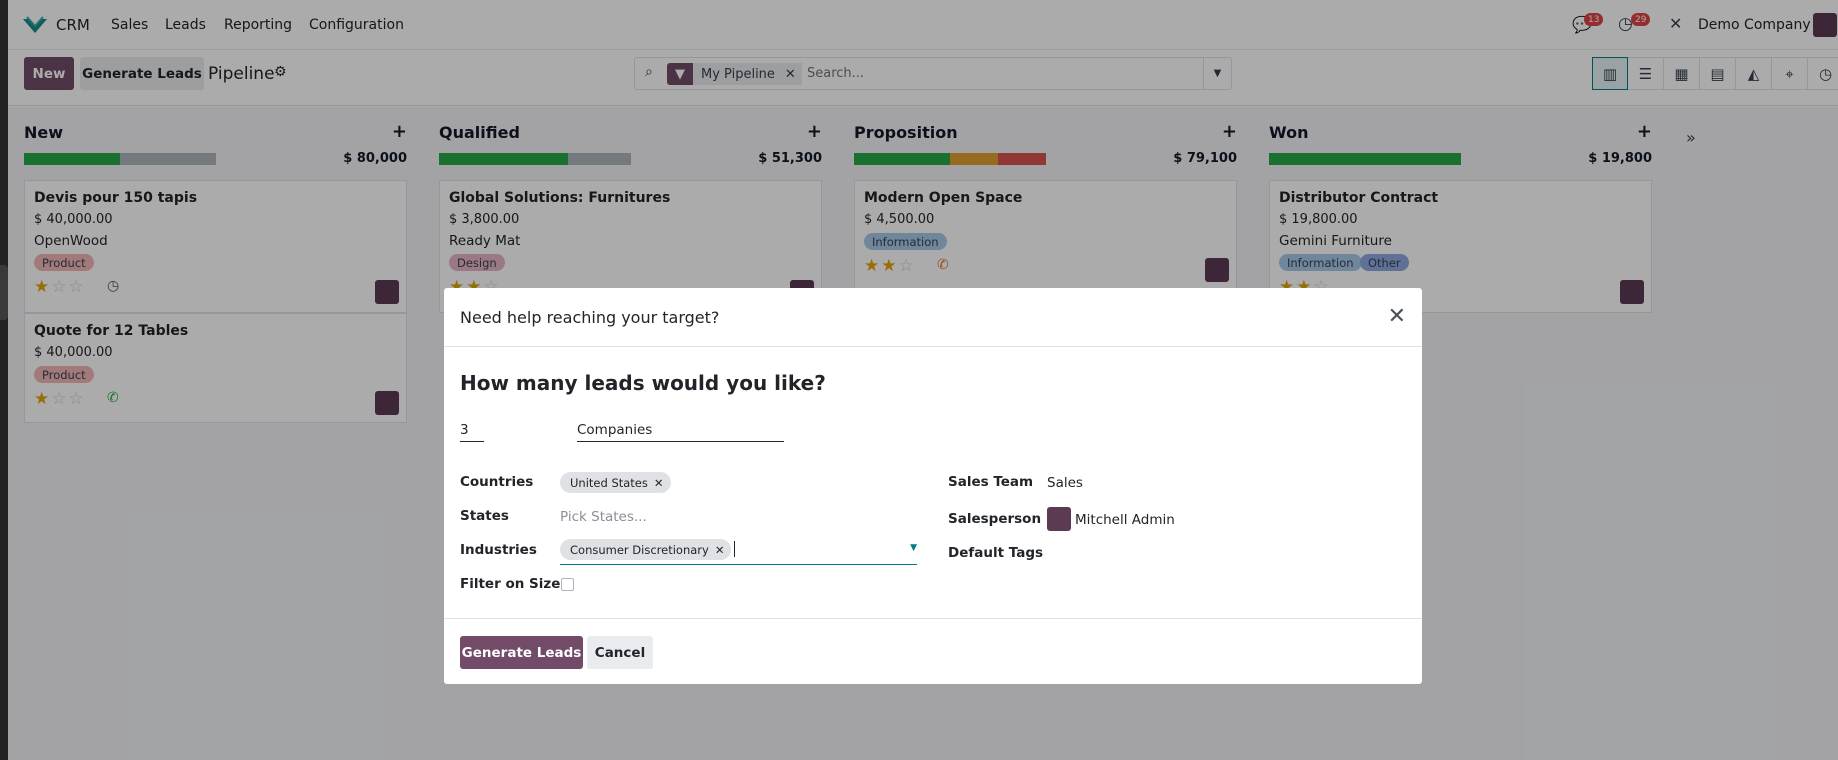 The height and width of the screenshot is (760, 1838). Describe the element at coordinates (643, 383) in the screenshot. I see `dialog-question: How many leads would you like?` at that location.